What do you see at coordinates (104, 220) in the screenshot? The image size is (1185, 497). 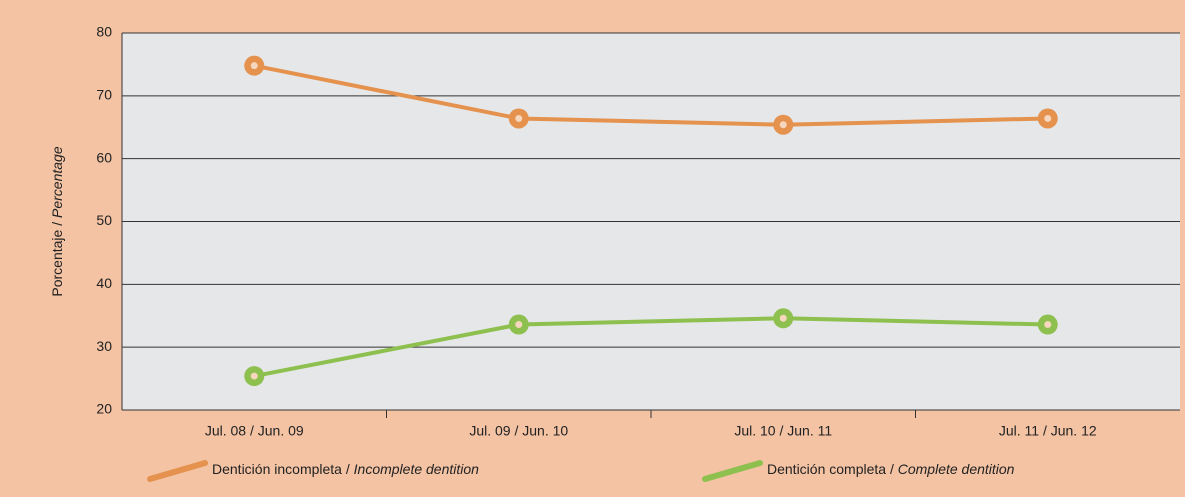 I see `y-tick-label: 50` at bounding box center [104, 220].